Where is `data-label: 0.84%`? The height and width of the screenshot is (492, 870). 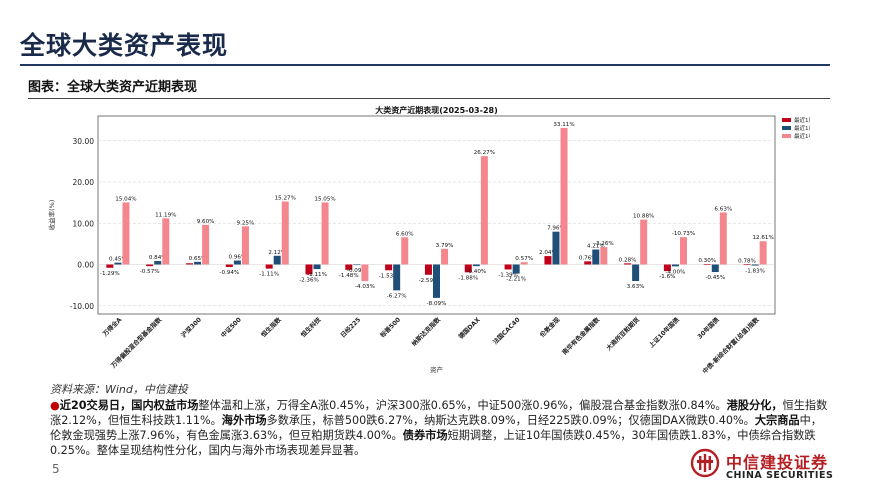
data-label: 0.84% is located at coordinates (158, 258).